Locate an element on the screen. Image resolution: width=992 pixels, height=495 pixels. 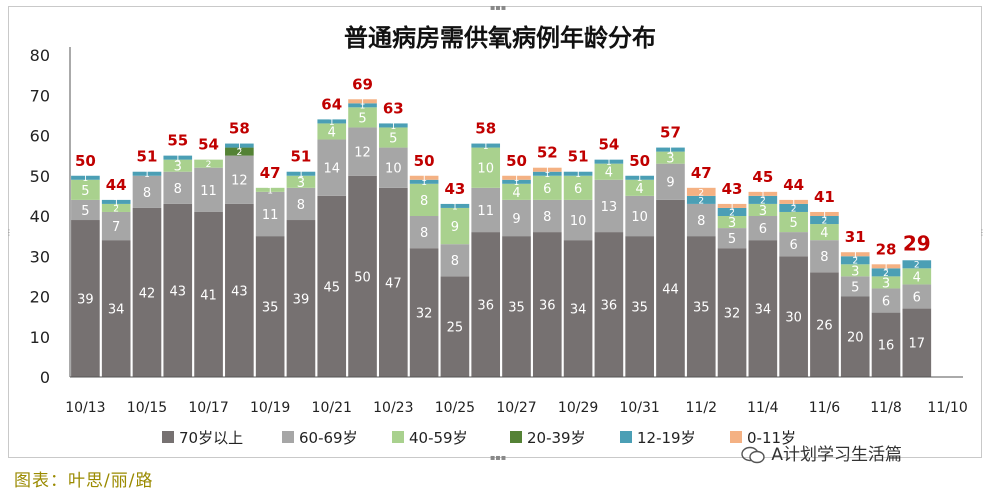
segment-label: 50 is located at coordinates (362, 277).